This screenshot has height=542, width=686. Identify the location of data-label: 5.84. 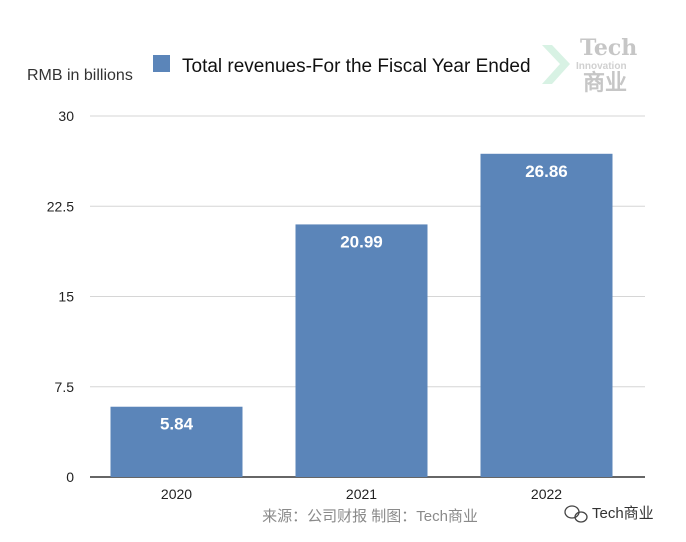
(177, 424).